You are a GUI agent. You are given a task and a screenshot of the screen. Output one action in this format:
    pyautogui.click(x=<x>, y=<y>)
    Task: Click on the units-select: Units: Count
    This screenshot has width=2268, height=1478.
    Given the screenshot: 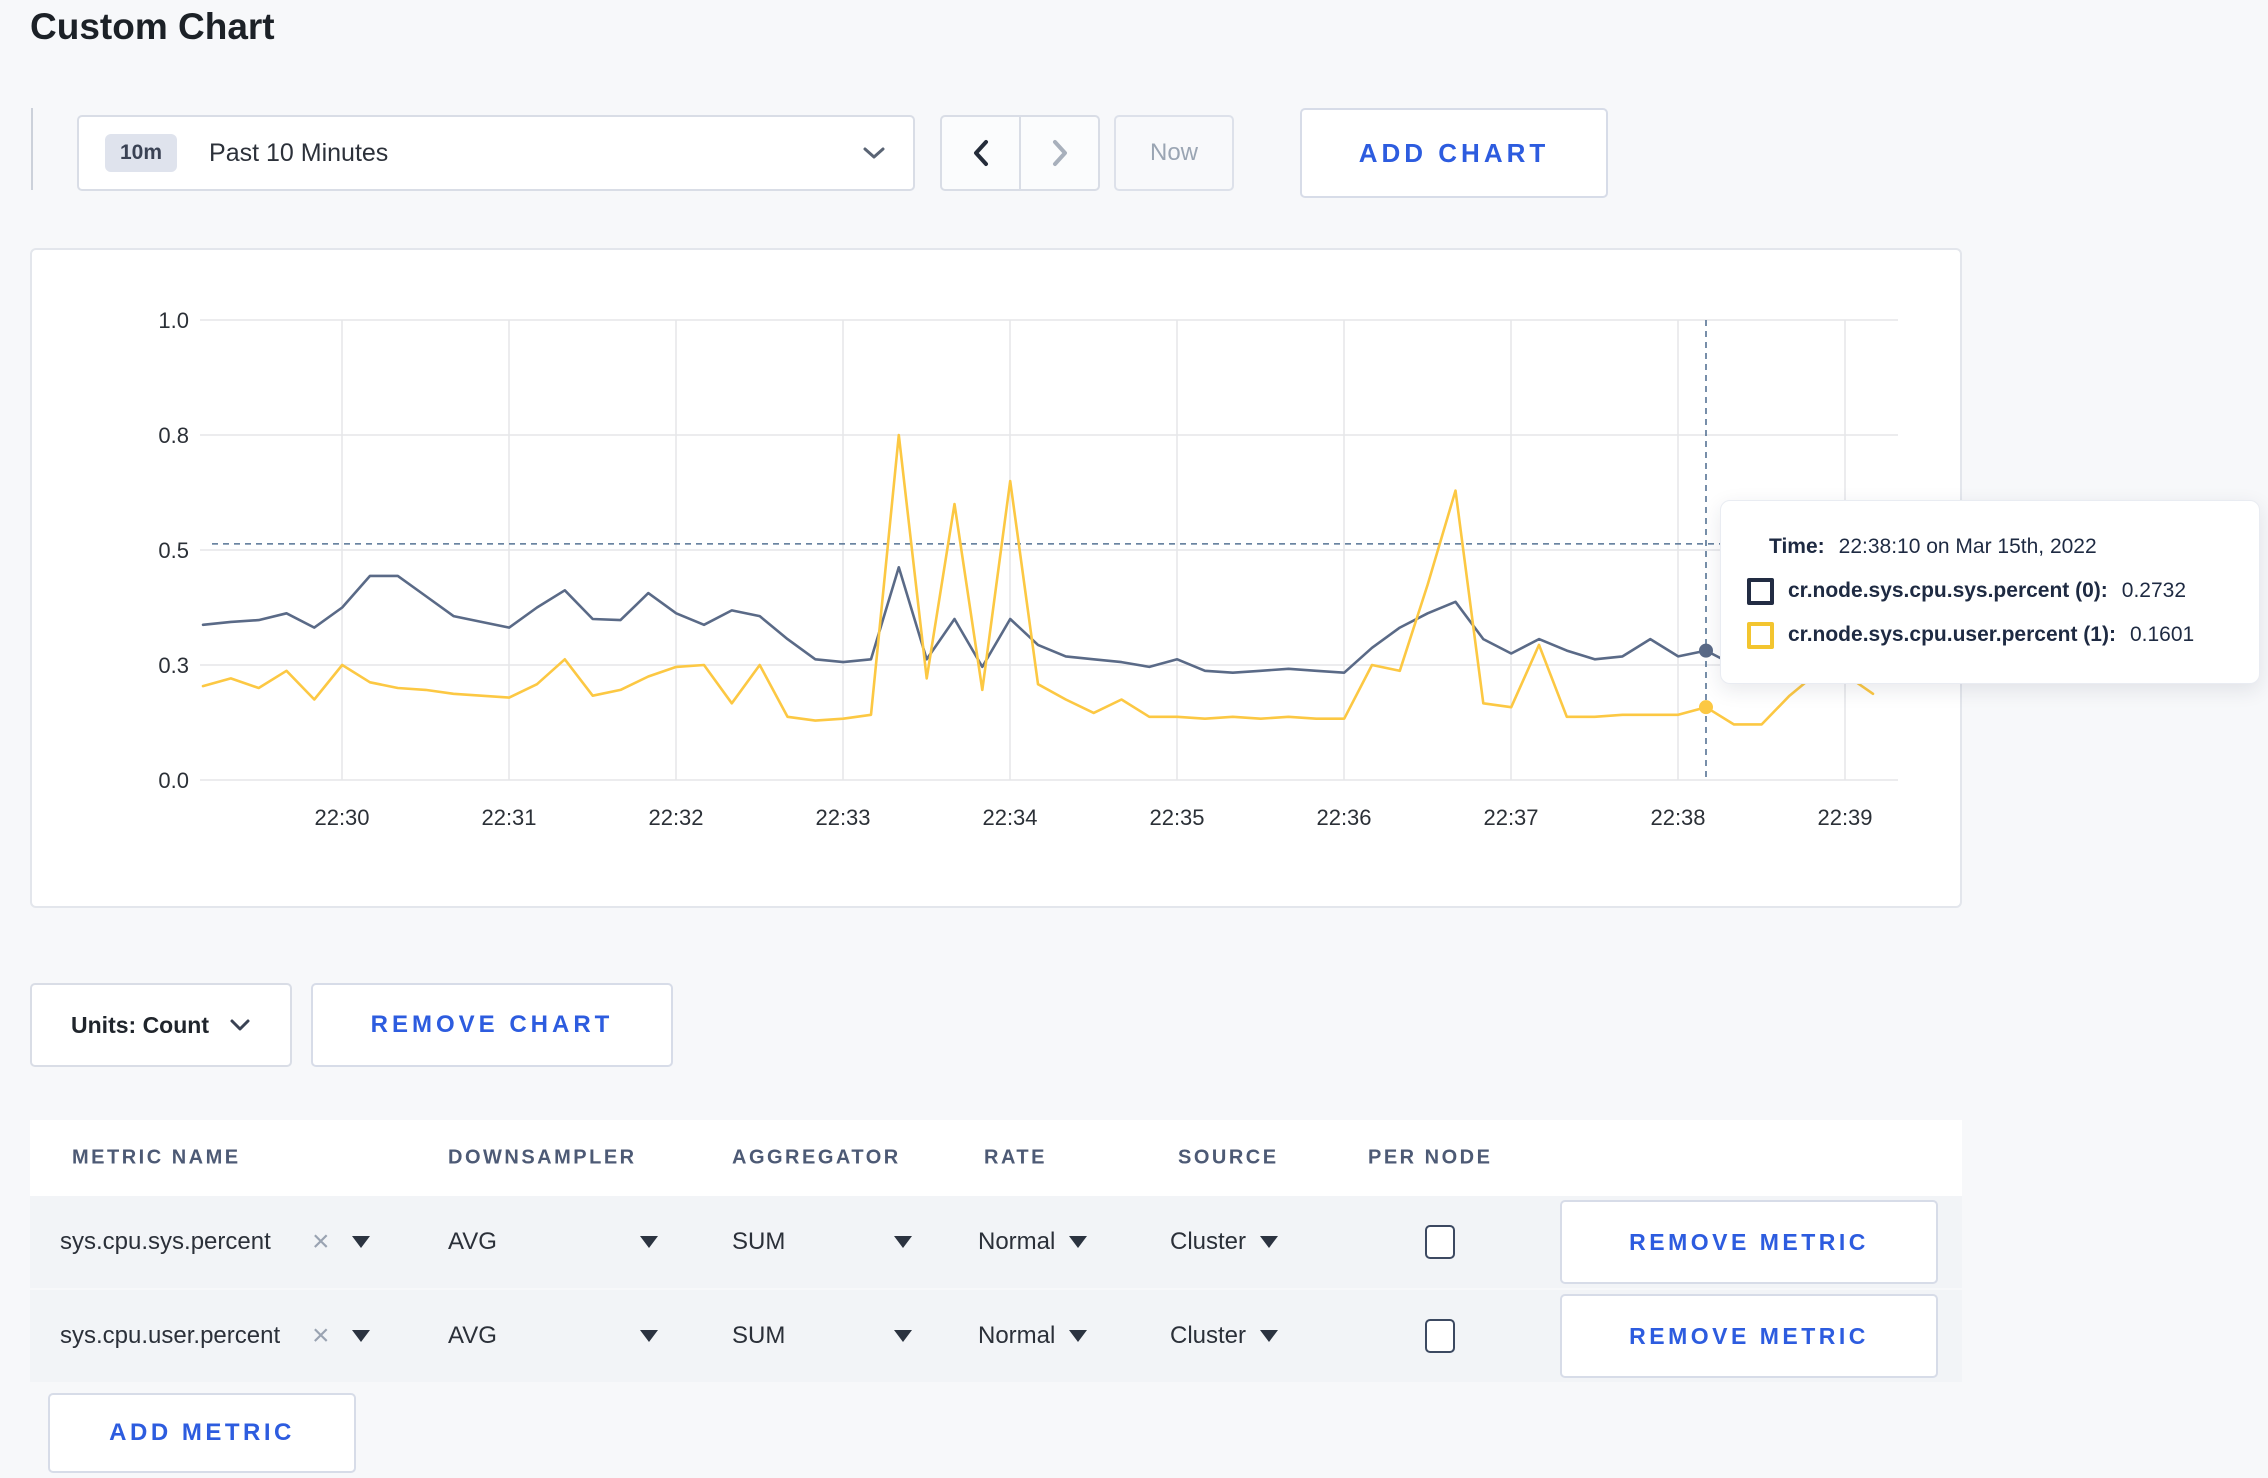 What is the action you would take?
    pyautogui.click(x=161, y=1025)
    